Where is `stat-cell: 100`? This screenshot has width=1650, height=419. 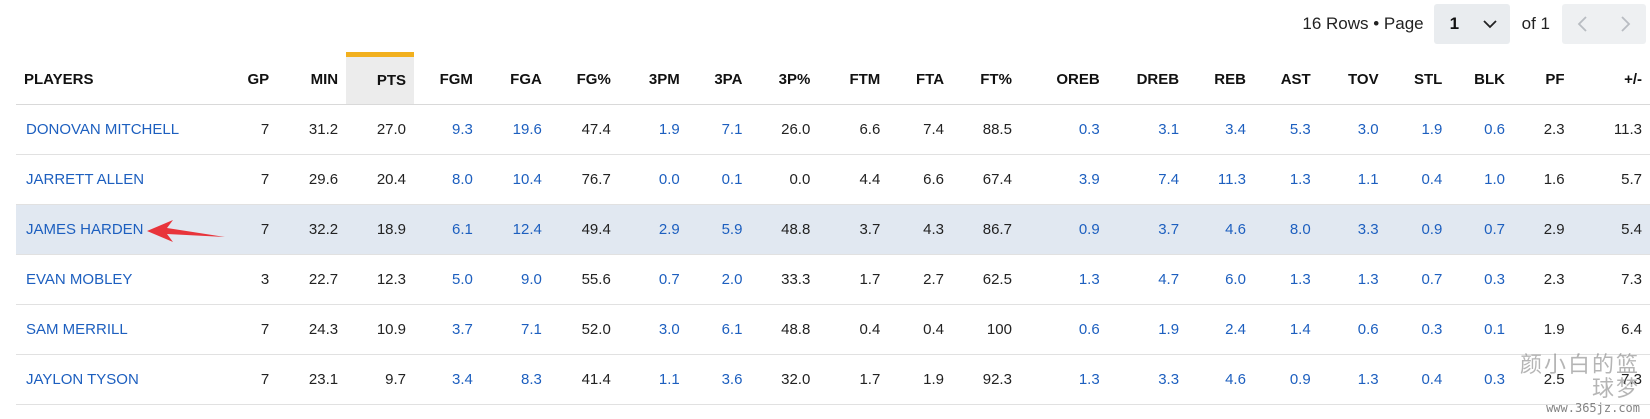 stat-cell: 100 is located at coordinates (986, 329).